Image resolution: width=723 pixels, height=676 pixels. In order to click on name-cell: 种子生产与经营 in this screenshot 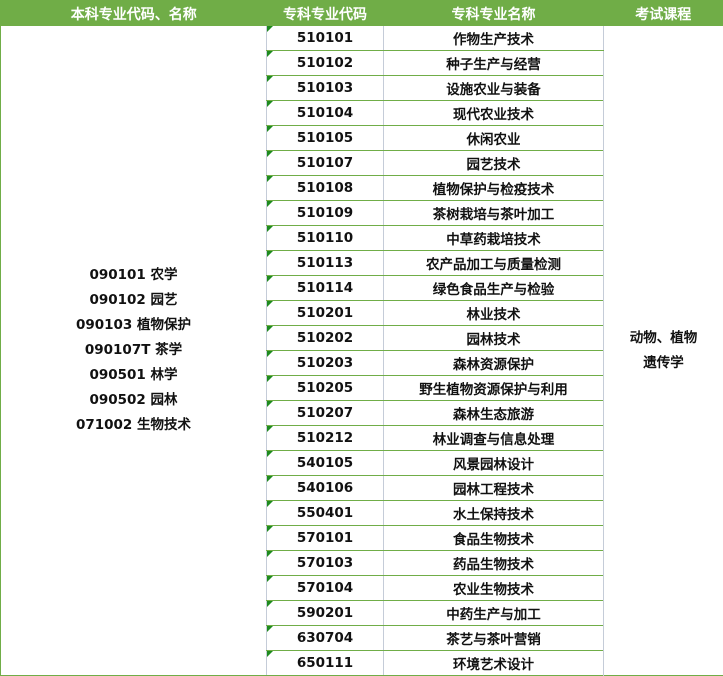, I will do `click(493, 63)`.